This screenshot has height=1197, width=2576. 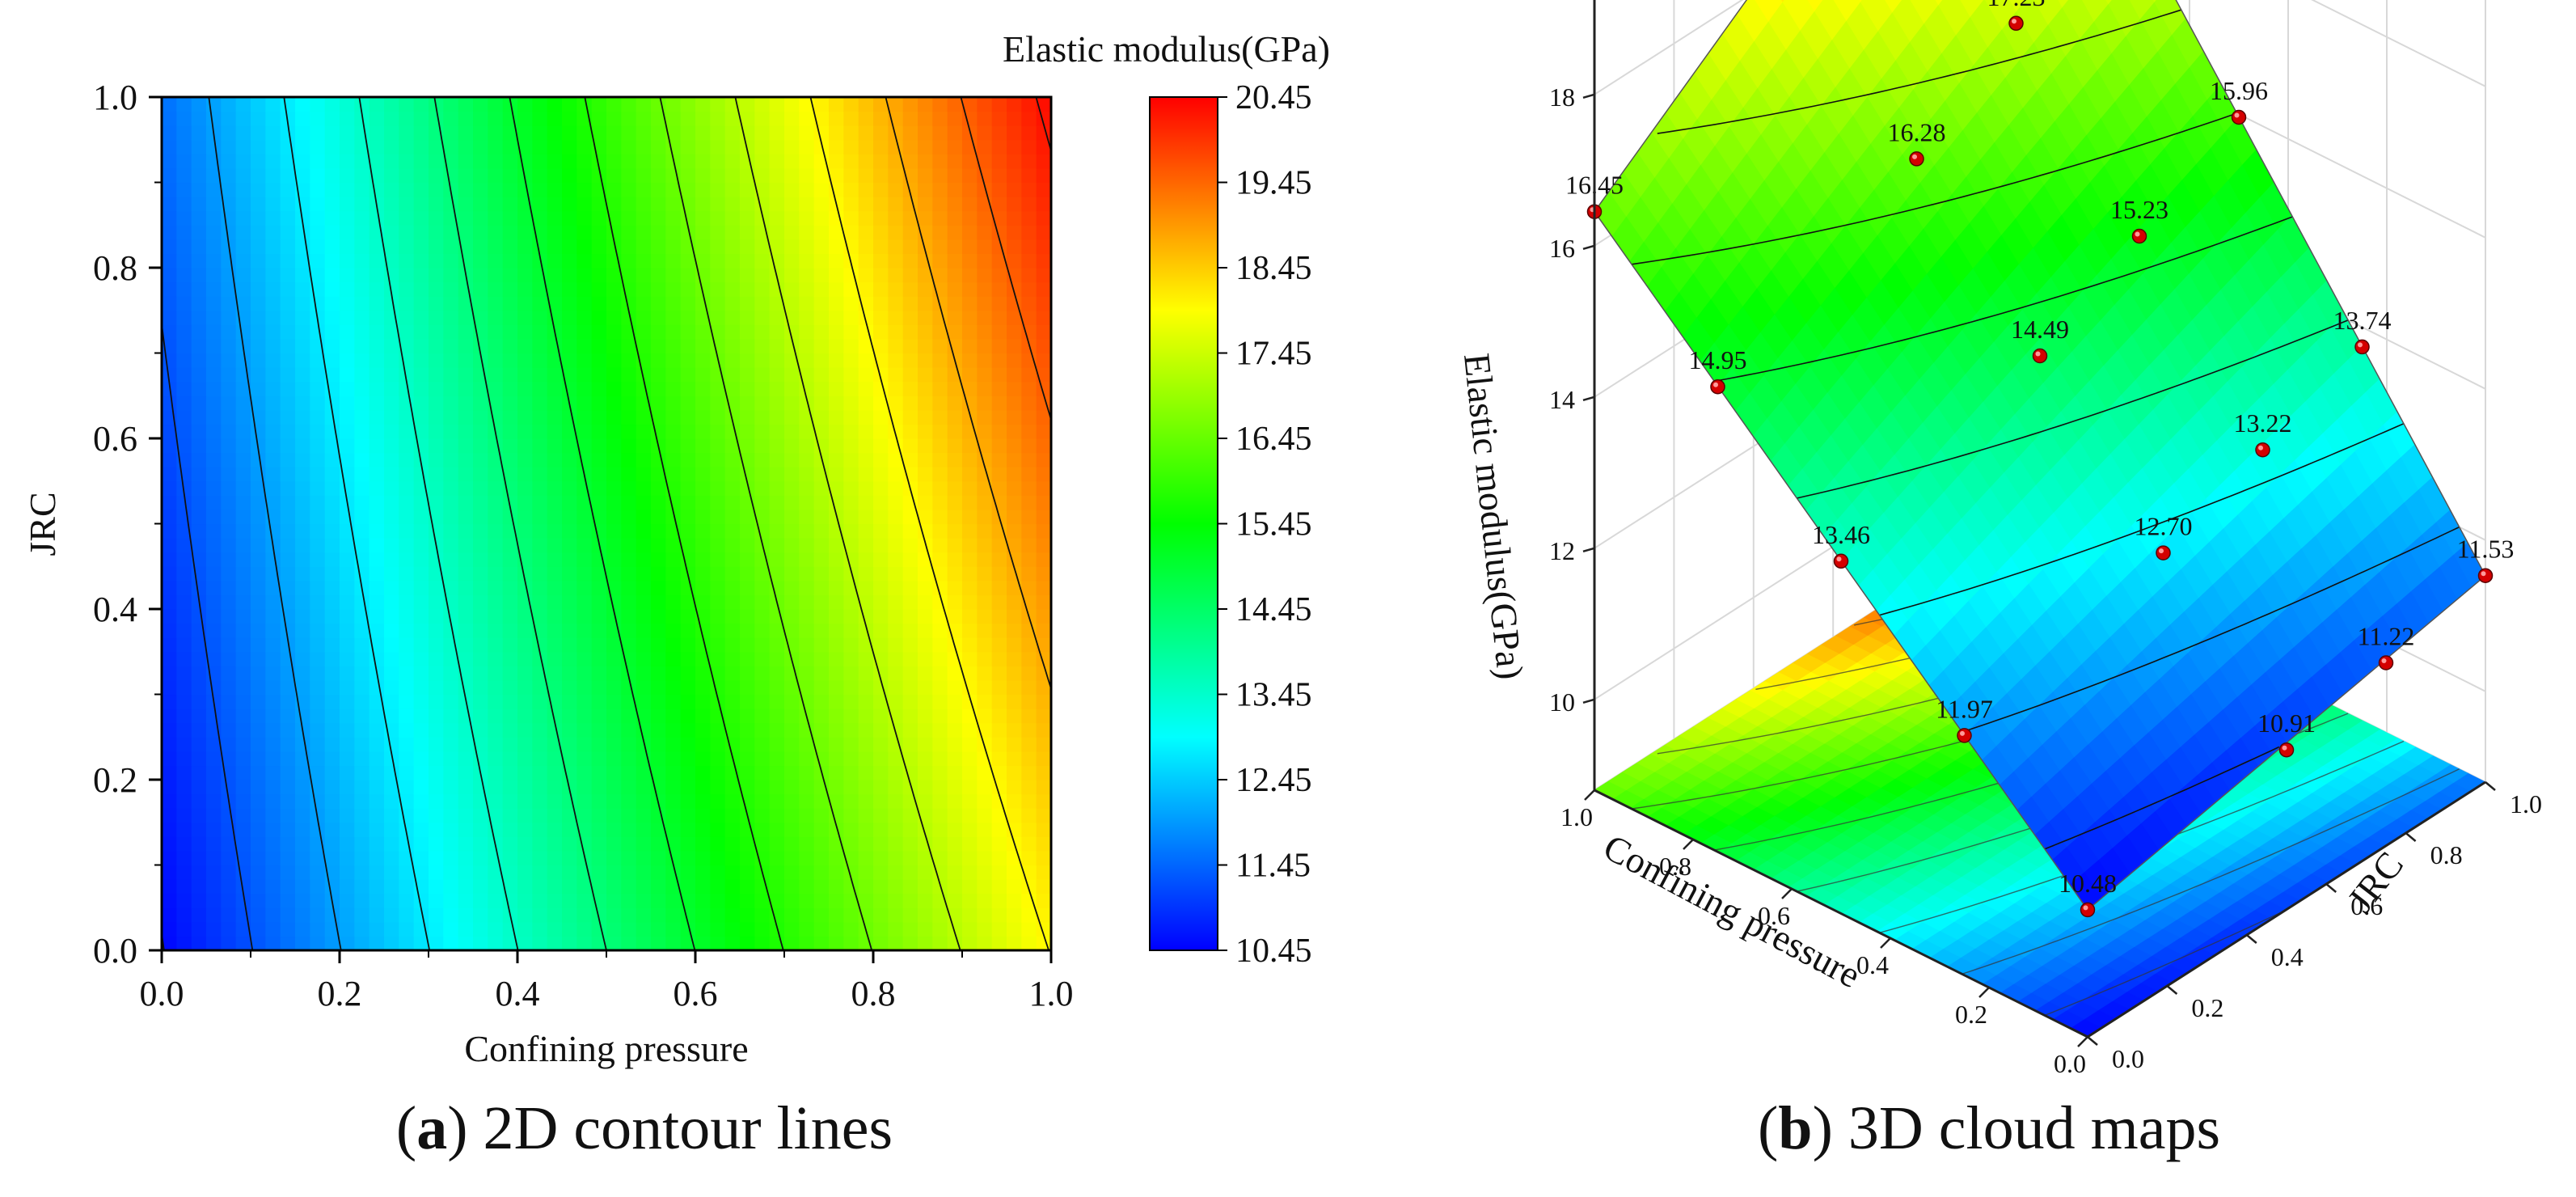 I want to click on contour-line, so click(x=1043, y=125).